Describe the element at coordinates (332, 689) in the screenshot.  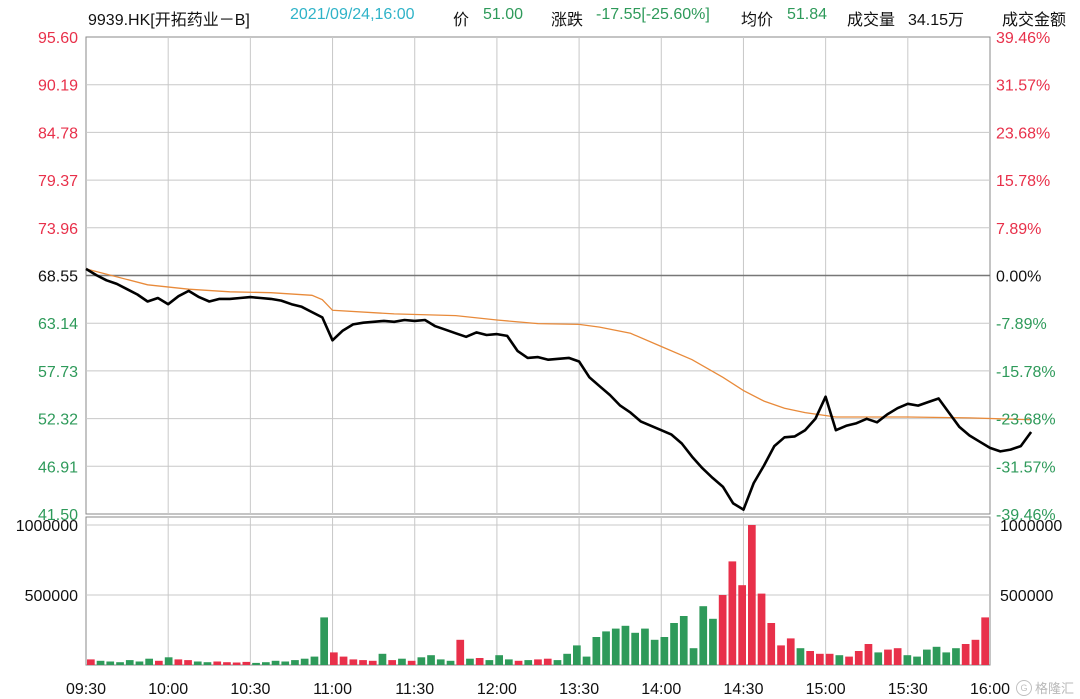
I see `x-tick-label: 11:00` at that location.